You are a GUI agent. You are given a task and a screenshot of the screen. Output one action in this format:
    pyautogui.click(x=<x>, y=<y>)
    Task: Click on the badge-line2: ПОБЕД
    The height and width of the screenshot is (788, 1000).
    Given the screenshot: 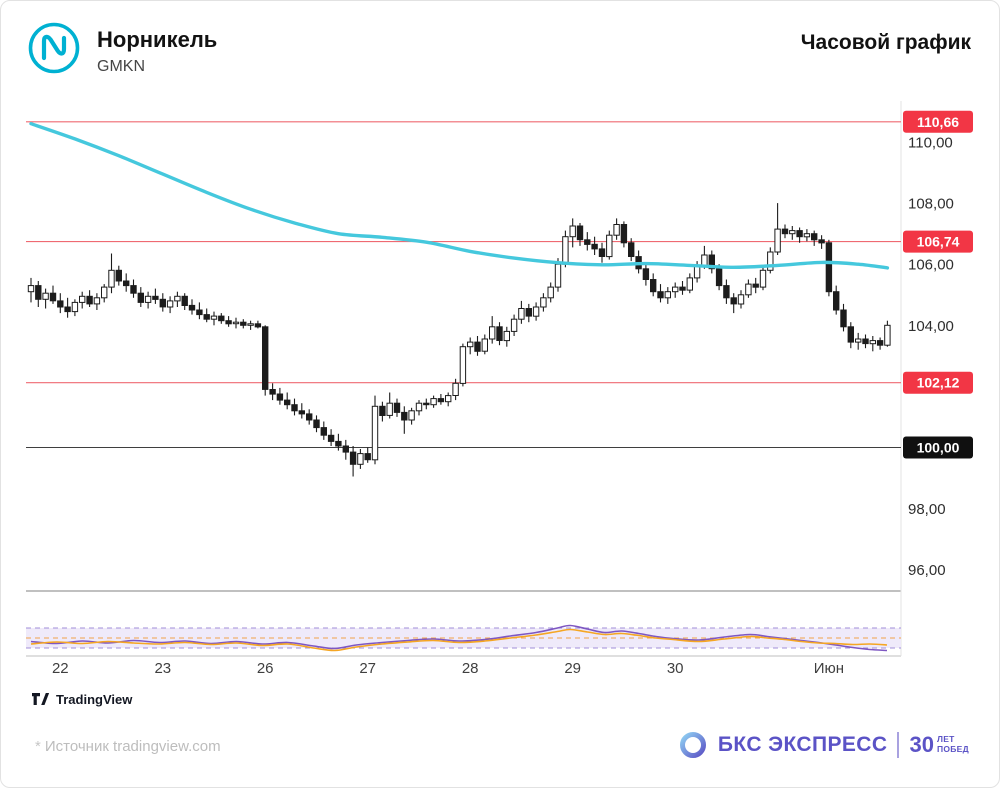 What is the action you would take?
    pyautogui.click(x=952, y=749)
    